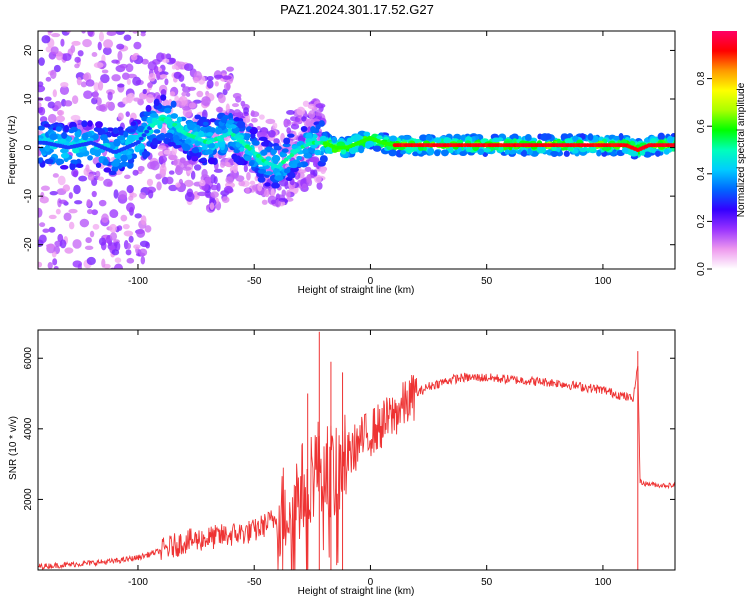  What do you see at coordinates (701, 78) in the screenshot?
I see `colorbar-tick-label: 0.8` at bounding box center [701, 78].